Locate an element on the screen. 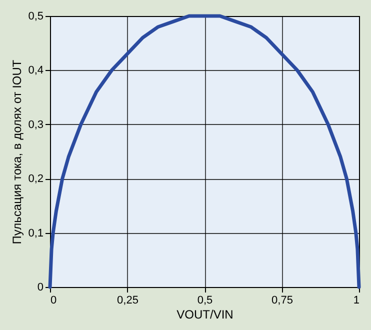  x-axis-title: VOUT/VIN is located at coordinates (205, 315).